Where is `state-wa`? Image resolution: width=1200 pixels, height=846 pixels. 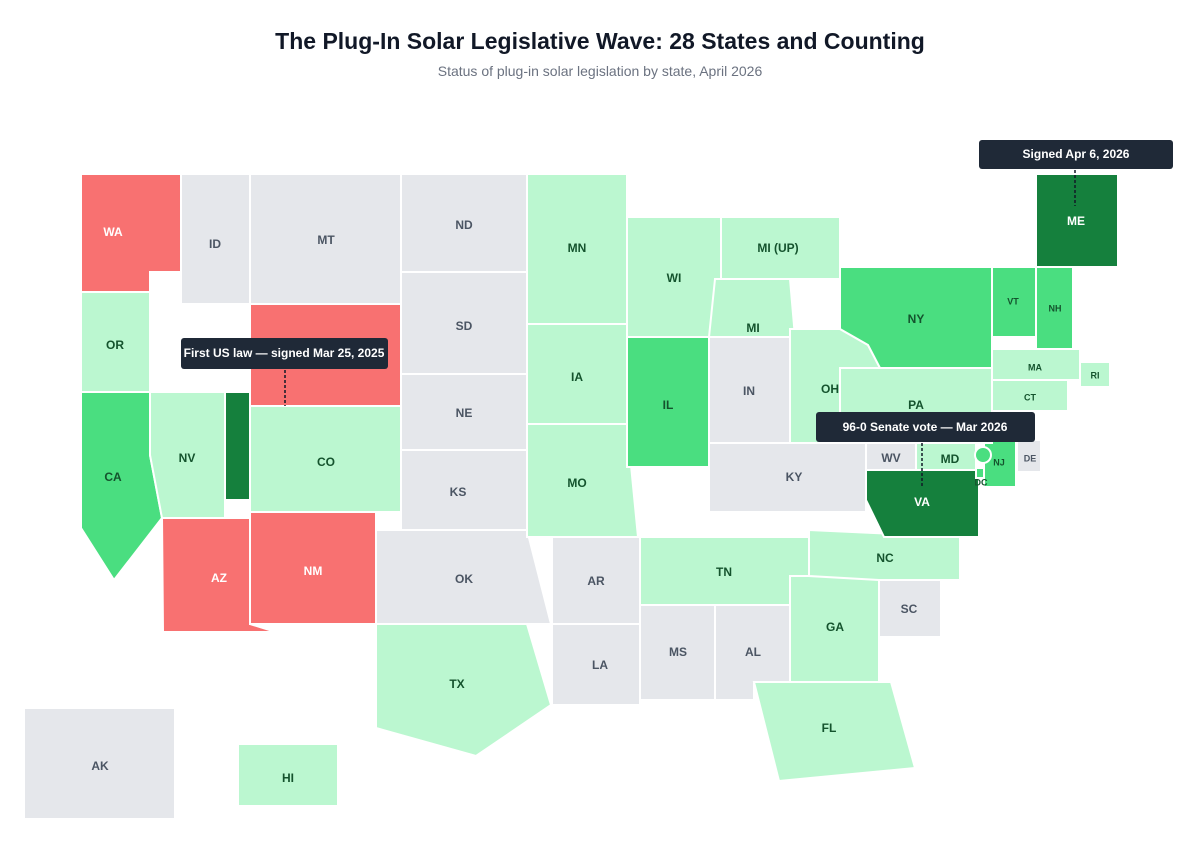
state-wa is located at coordinates (131, 233).